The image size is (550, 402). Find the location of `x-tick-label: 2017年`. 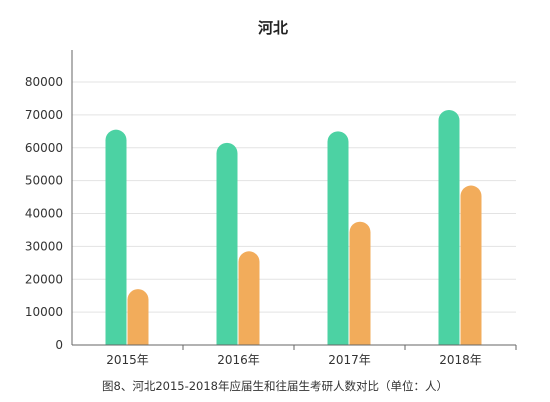

x-tick-label: 2017年 is located at coordinates (349, 360).